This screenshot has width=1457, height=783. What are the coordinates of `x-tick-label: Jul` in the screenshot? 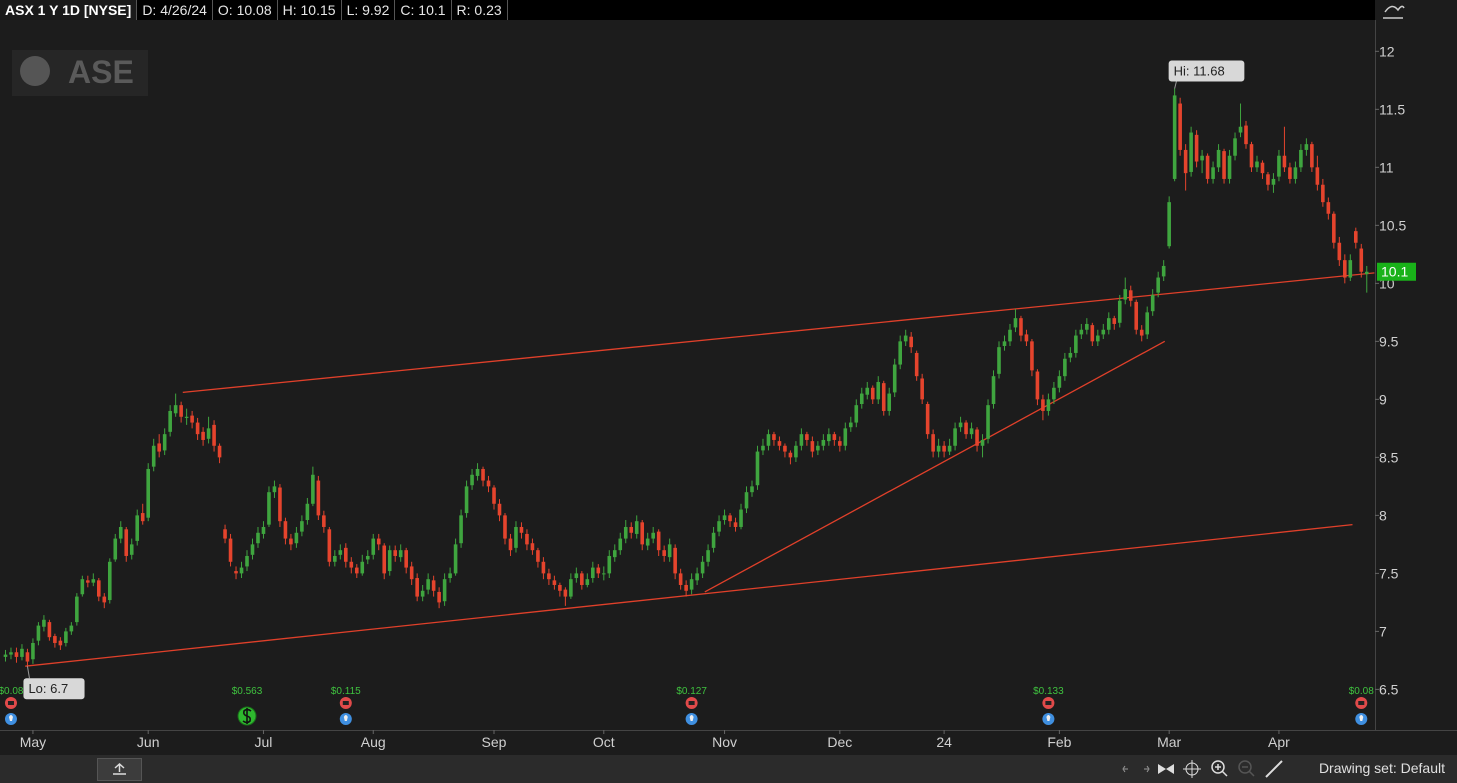 It's located at (264, 742).